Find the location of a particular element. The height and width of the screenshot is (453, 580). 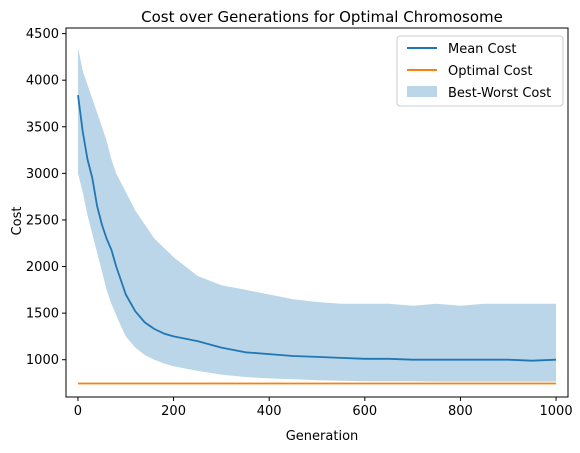

x-tick-label: 600 is located at coordinates (364, 411).